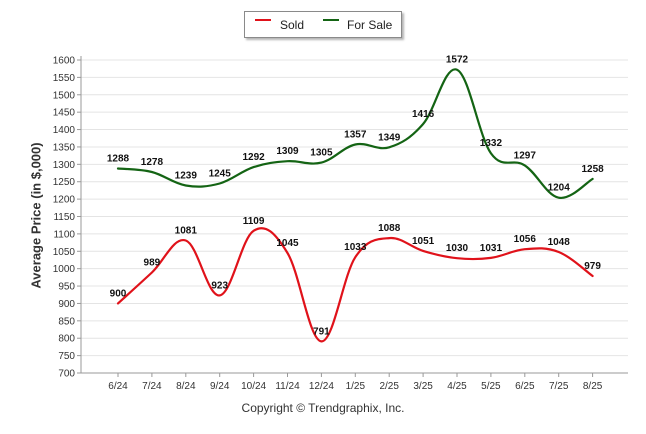 The width and height of the screenshot is (646, 434). I want to click on y-tick-label: 1100, so click(64, 234).